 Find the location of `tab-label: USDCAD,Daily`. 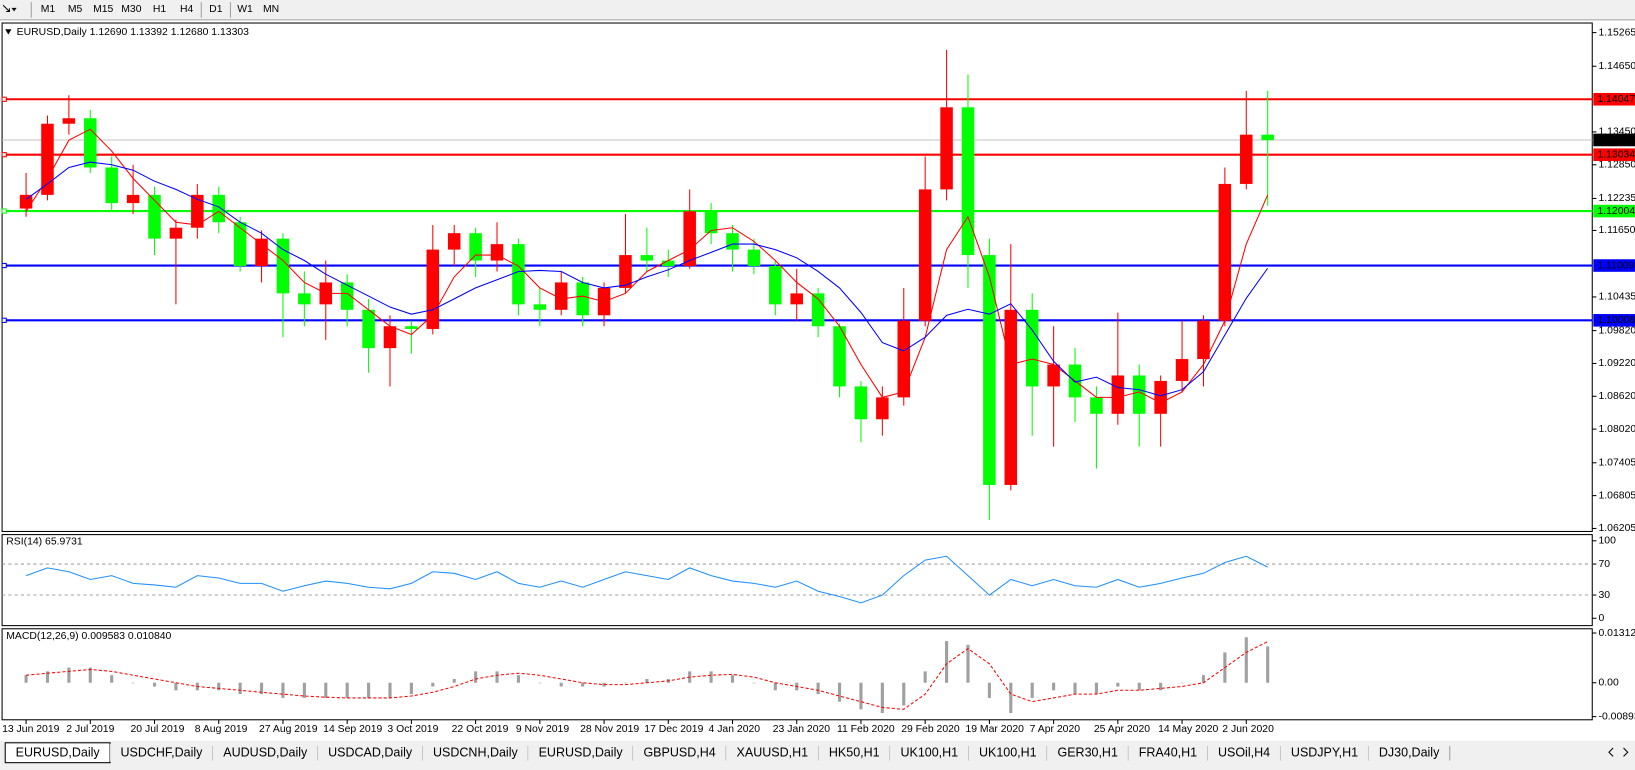

tab-label: USDCAD,Daily is located at coordinates (370, 753).